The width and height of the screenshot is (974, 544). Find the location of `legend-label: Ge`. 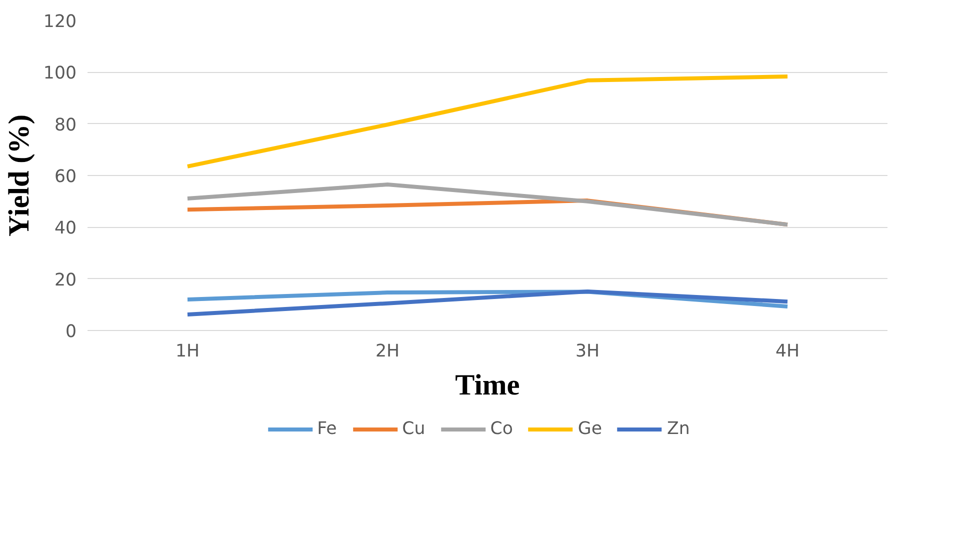

legend-label: Ge is located at coordinates (590, 429).